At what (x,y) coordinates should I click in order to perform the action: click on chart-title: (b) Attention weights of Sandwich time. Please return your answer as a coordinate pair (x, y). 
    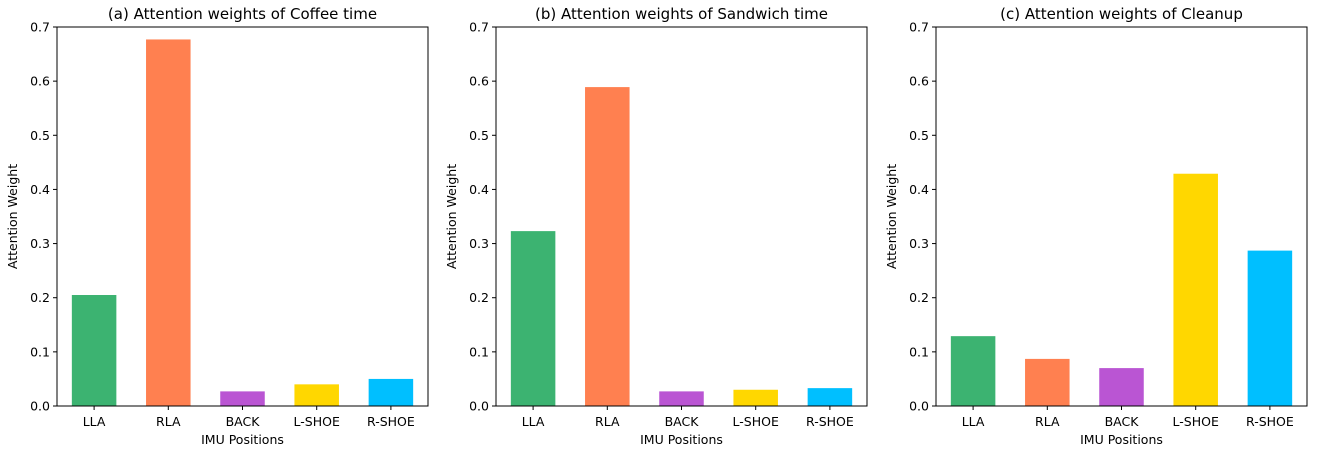
    Looking at the image, I should click on (681, 14).